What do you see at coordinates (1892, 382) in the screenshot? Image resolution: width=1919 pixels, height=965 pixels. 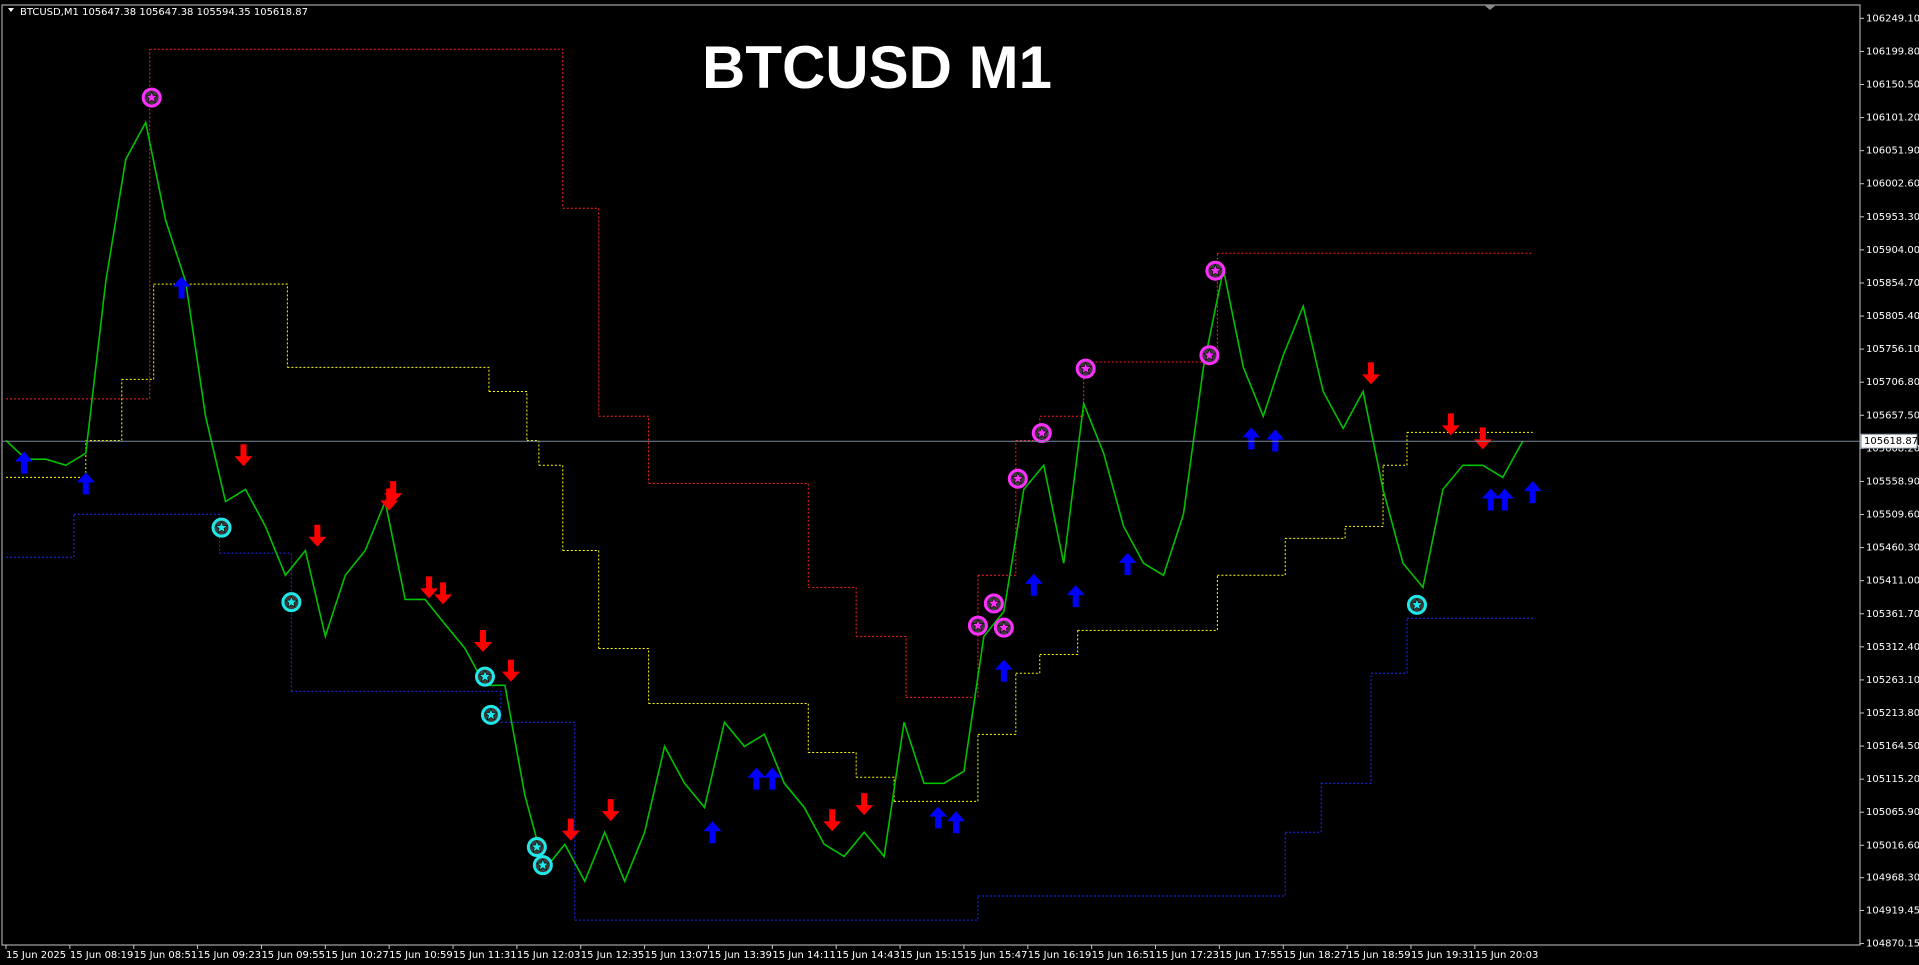 I see `y-tick-label: 105706.80` at bounding box center [1892, 382].